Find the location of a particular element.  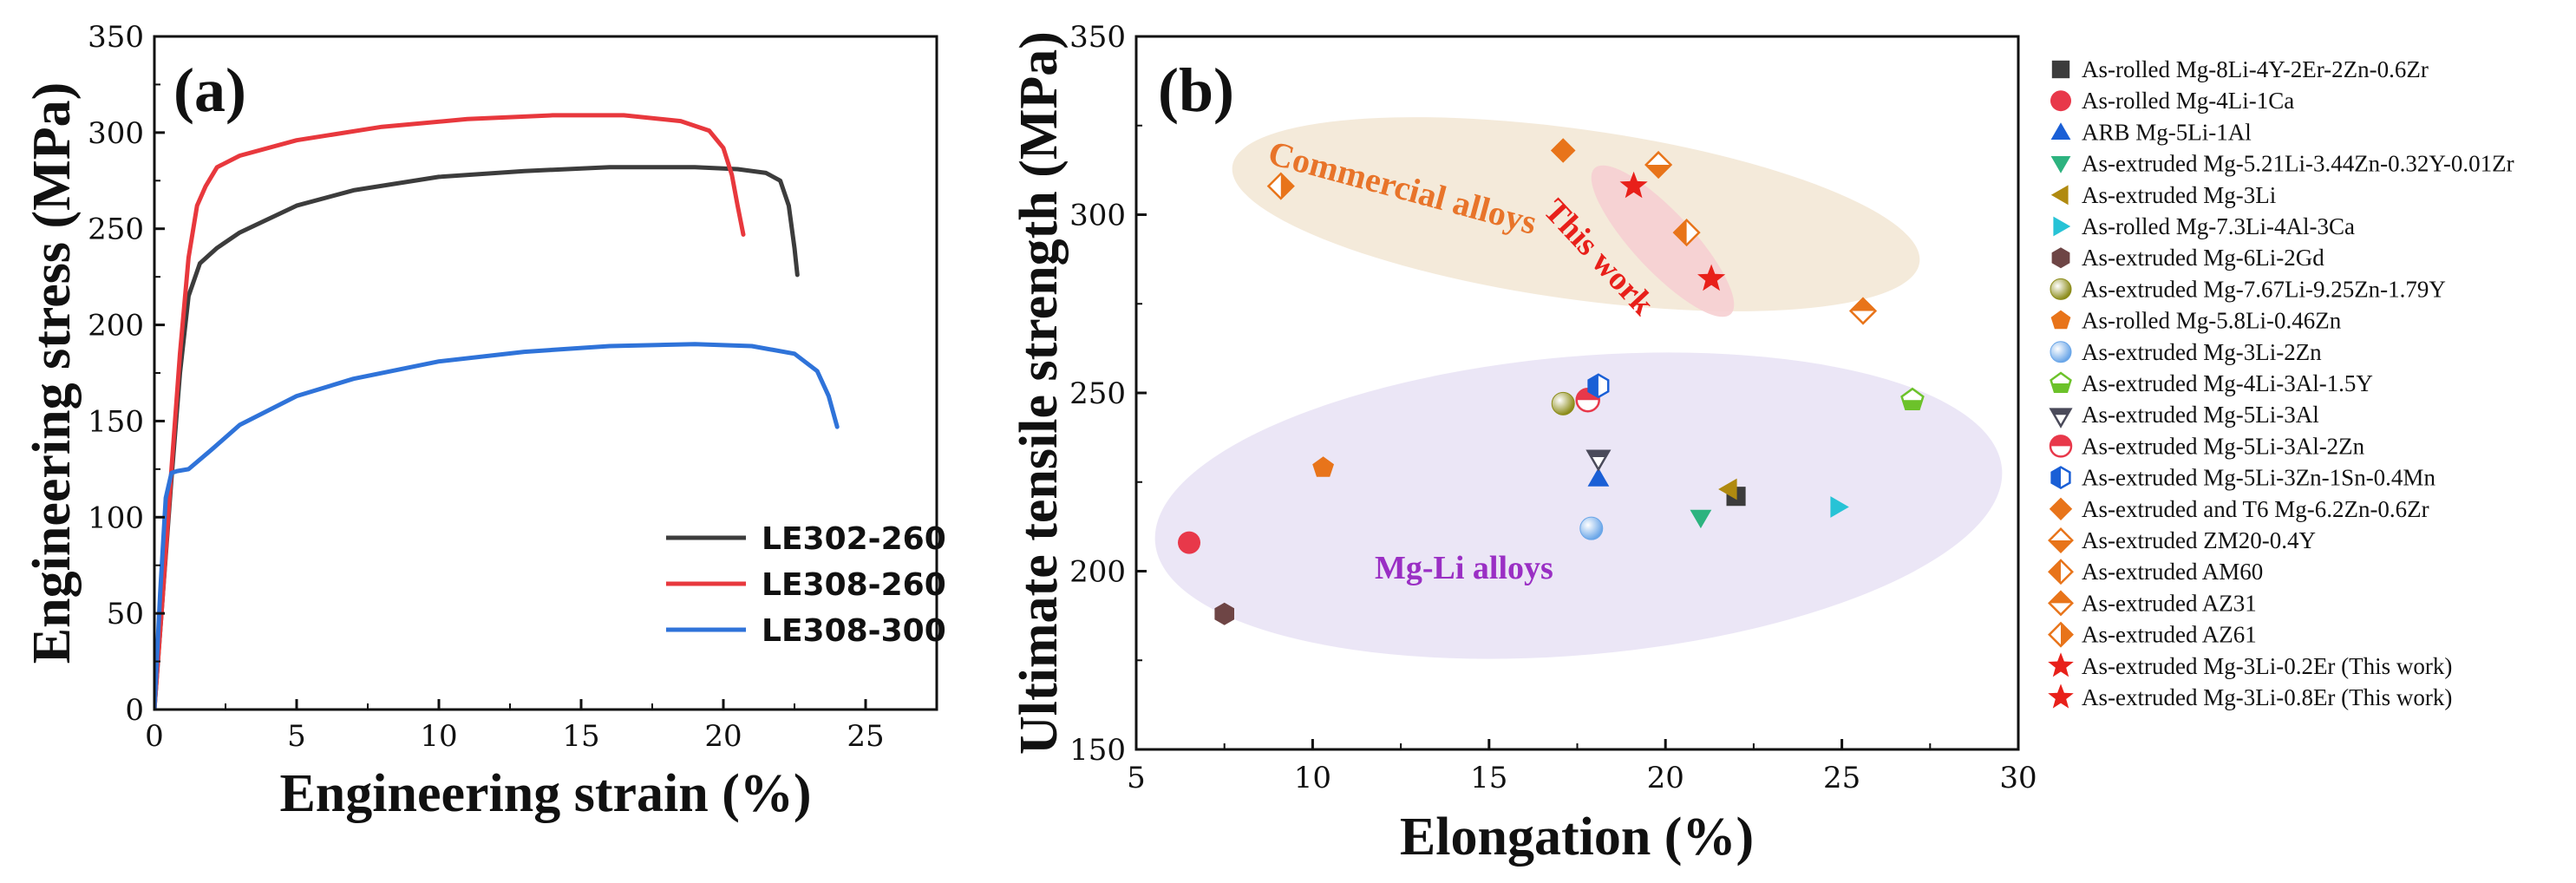

panel-a-xtick-label: 15 is located at coordinates (580, 736).